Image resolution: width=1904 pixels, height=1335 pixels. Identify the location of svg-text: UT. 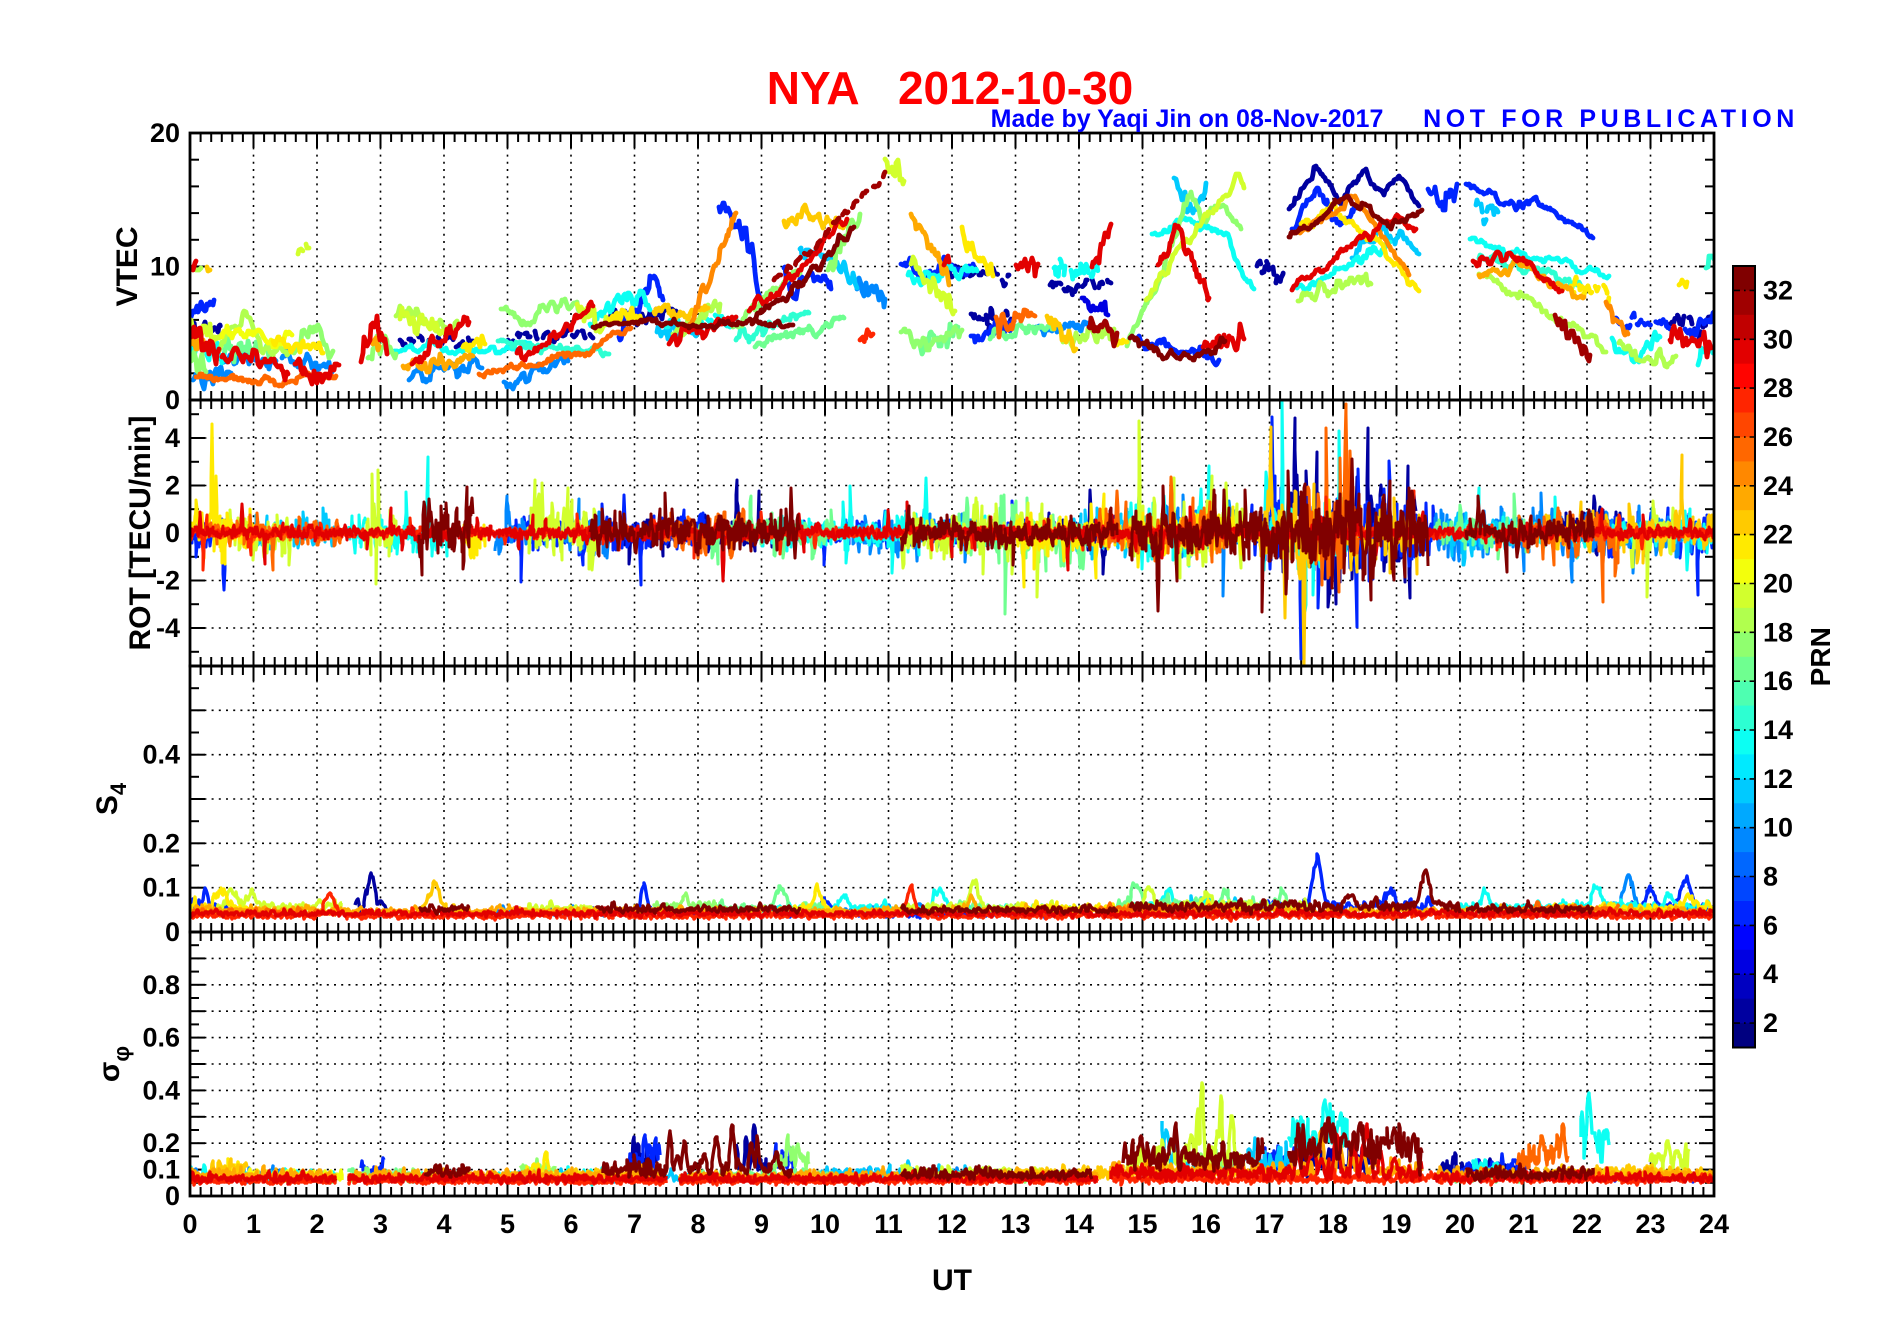
(952, 1280).